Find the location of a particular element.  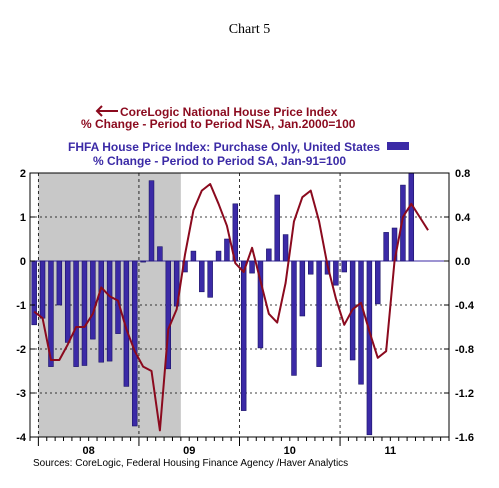

right-tick-label: -1.2 is located at coordinates (464, 394).